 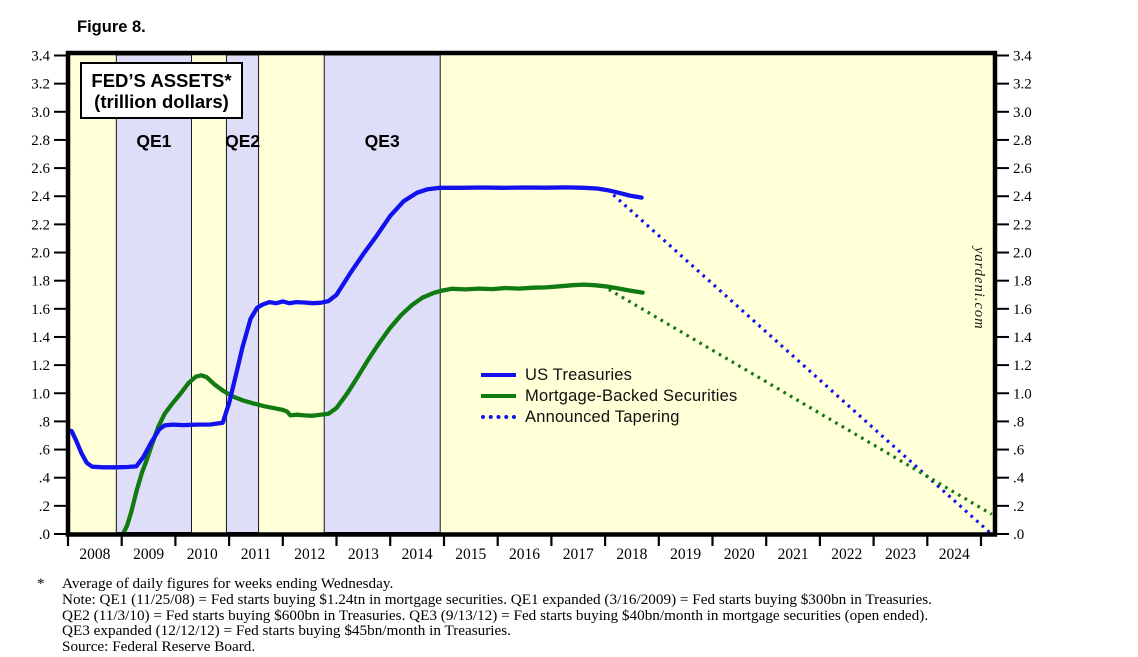 What do you see at coordinates (148, 554) in the screenshot?
I see `x-axis-year-label: 2009` at bounding box center [148, 554].